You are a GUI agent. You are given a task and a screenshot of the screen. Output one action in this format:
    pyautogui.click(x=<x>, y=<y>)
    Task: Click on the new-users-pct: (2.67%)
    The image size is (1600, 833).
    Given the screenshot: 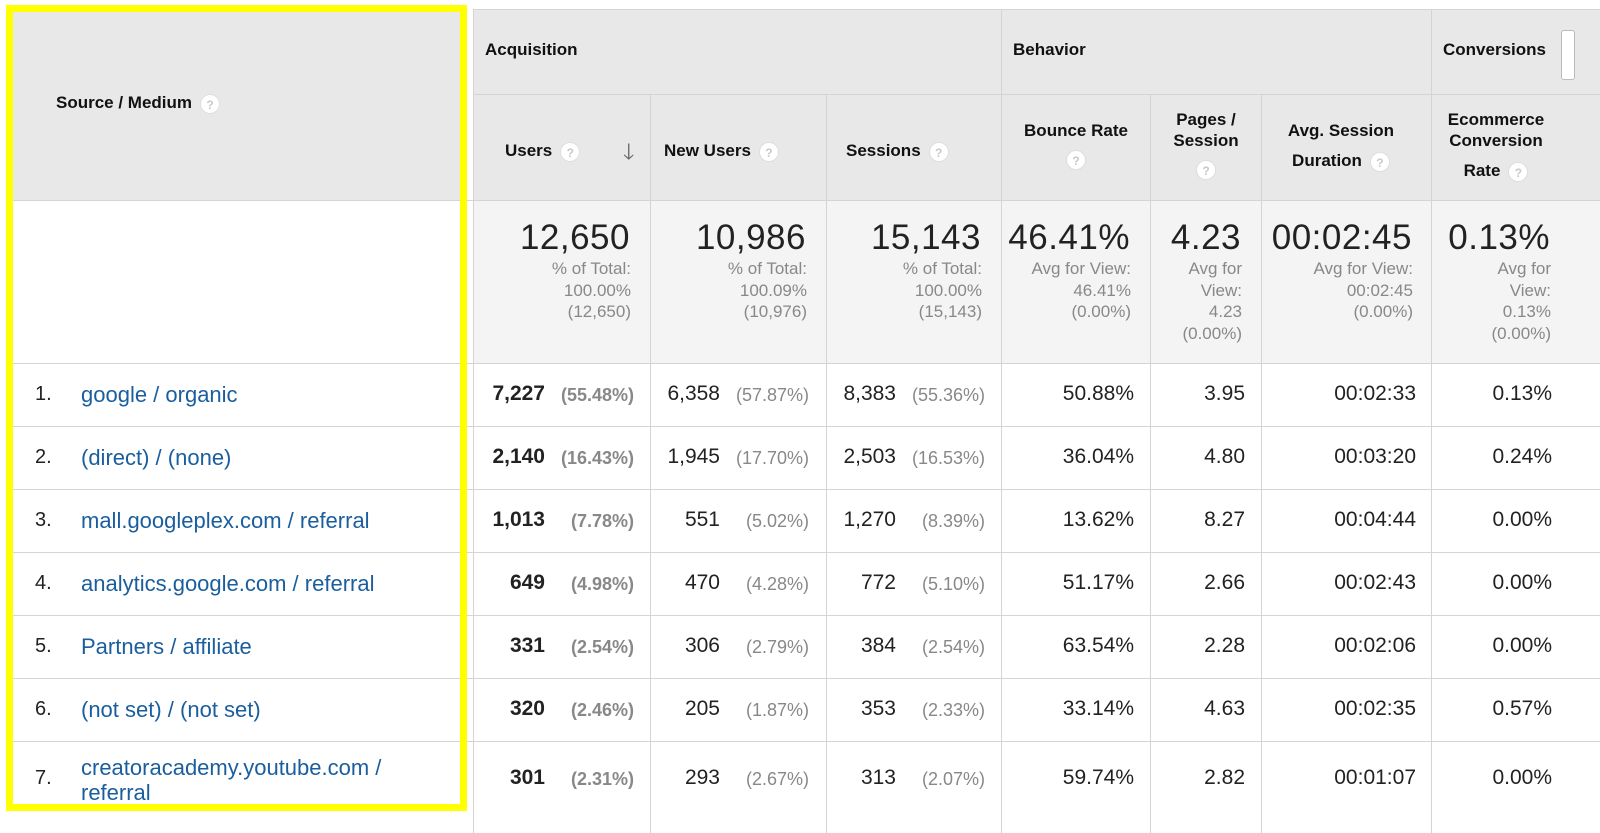 What is the action you would take?
    pyautogui.click(x=777, y=779)
    